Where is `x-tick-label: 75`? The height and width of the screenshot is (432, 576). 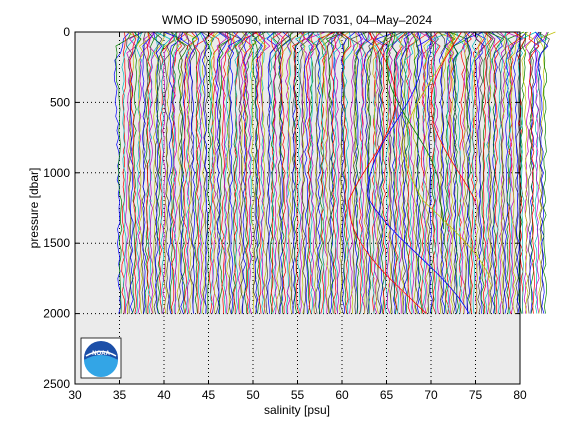 x-tick-label: 75 is located at coordinates (476, 395).